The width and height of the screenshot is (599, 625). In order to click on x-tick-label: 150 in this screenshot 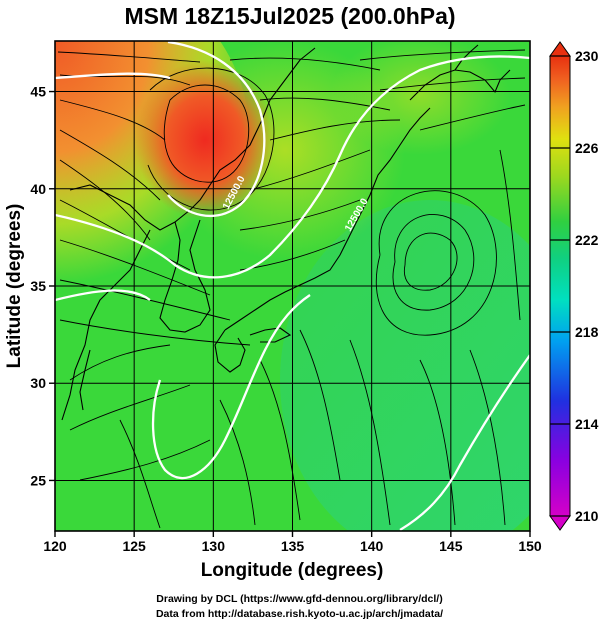, I will do `click(530, 546)`.